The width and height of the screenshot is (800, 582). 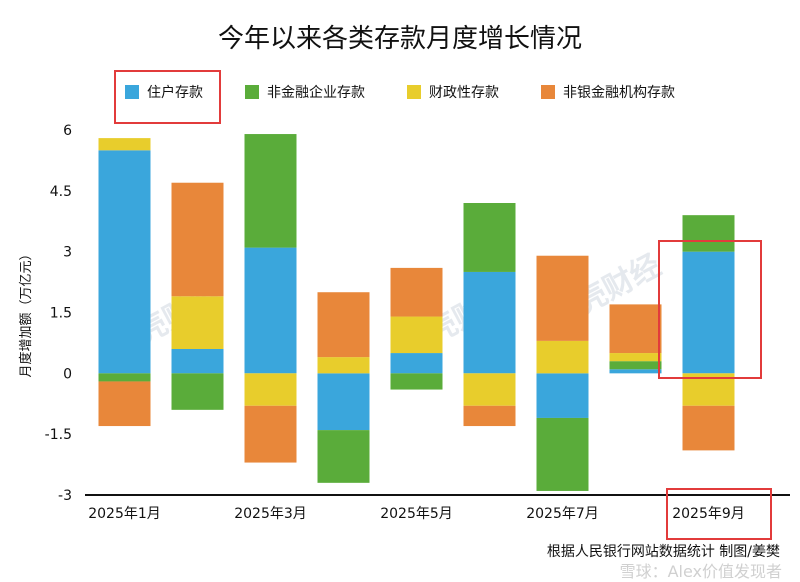 I want to click on y-axis-label: 月度增加额（万亿元）, so click(x=26, y=312).